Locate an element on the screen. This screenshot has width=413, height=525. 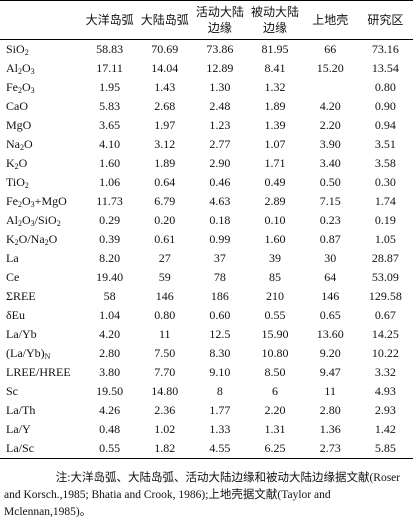
cell: 3.51 is located at coordinates (385, 144).